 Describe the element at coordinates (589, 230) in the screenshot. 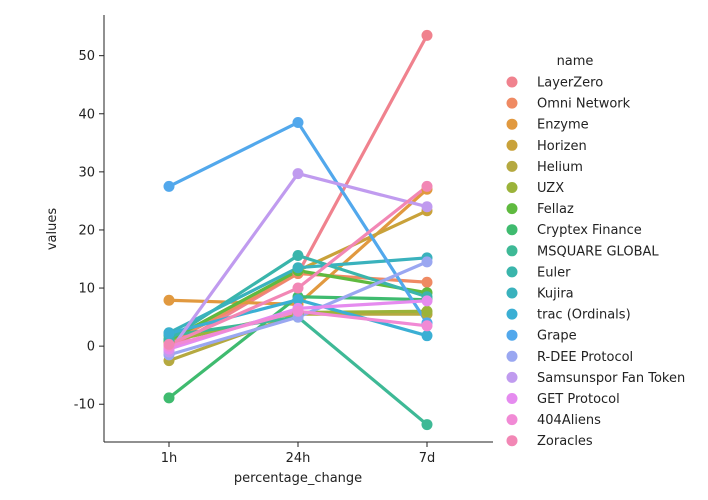

I see `legend-label: Cryptex Finance` at that location.